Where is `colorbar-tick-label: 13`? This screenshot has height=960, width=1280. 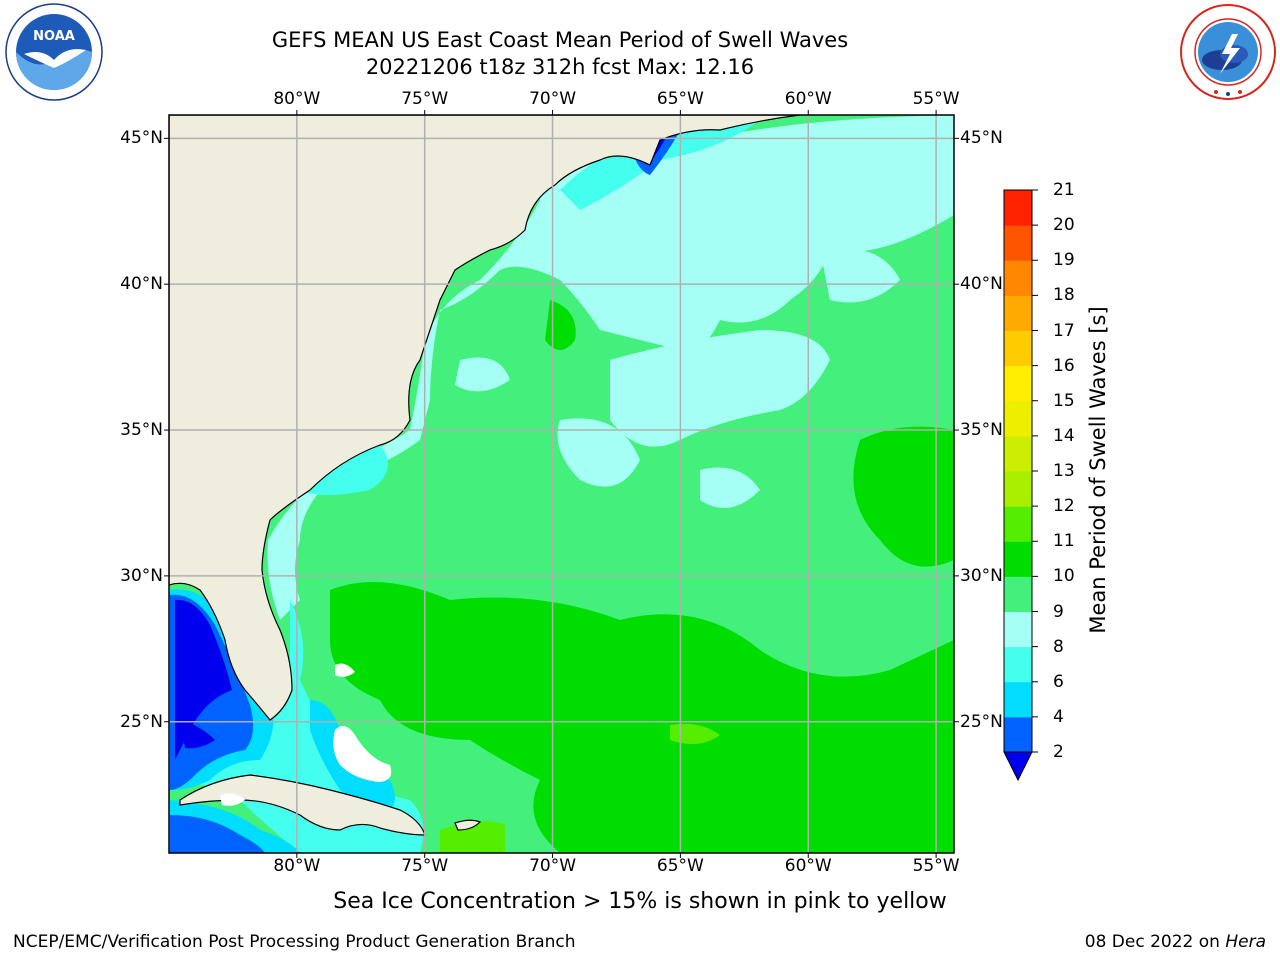
colorbar-tick-label: 13 is located at coordinates (1064, 471).